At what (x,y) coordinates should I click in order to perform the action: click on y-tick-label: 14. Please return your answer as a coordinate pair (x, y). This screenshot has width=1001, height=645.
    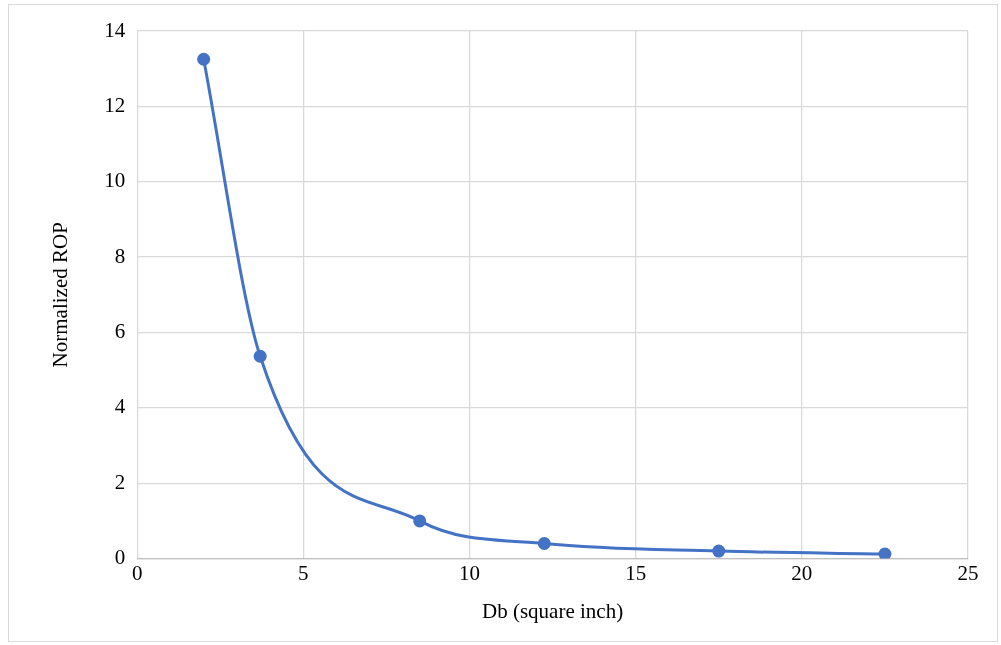
    Looking at the image, I should click on (115, 29).